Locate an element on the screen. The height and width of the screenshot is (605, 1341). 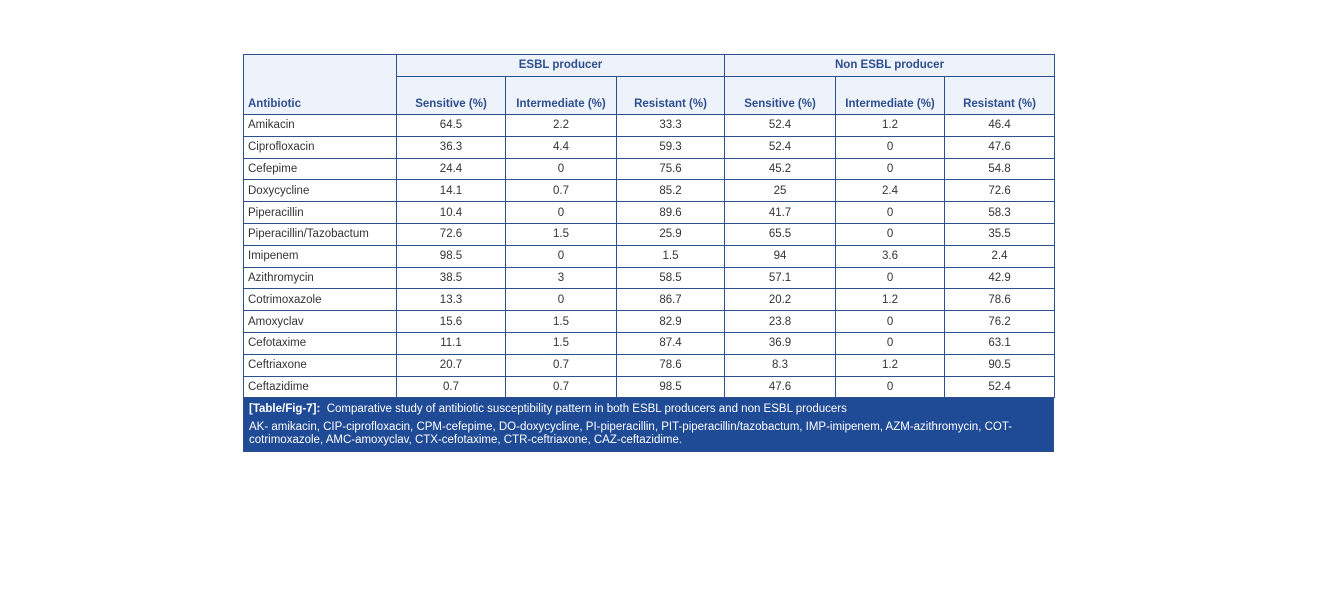
caption-label: [Table/Fig-7]: is located at coordinates (285, 409).